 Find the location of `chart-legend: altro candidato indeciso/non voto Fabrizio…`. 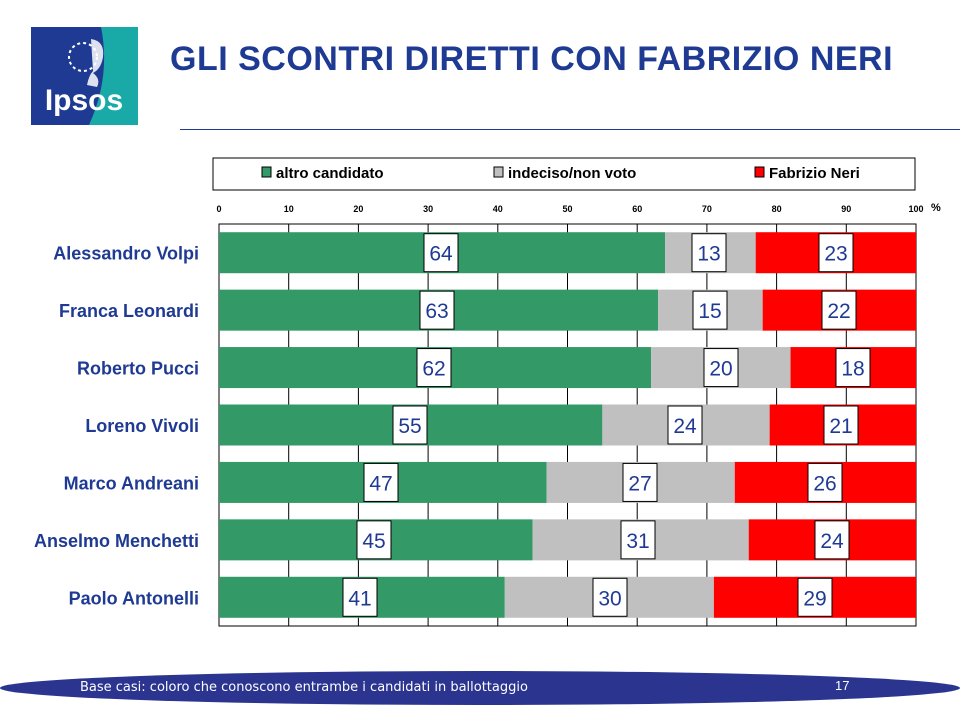

chart-legend: altro candidato indeciso/non voto Fabrizio… is located at coordinates (564, 174).